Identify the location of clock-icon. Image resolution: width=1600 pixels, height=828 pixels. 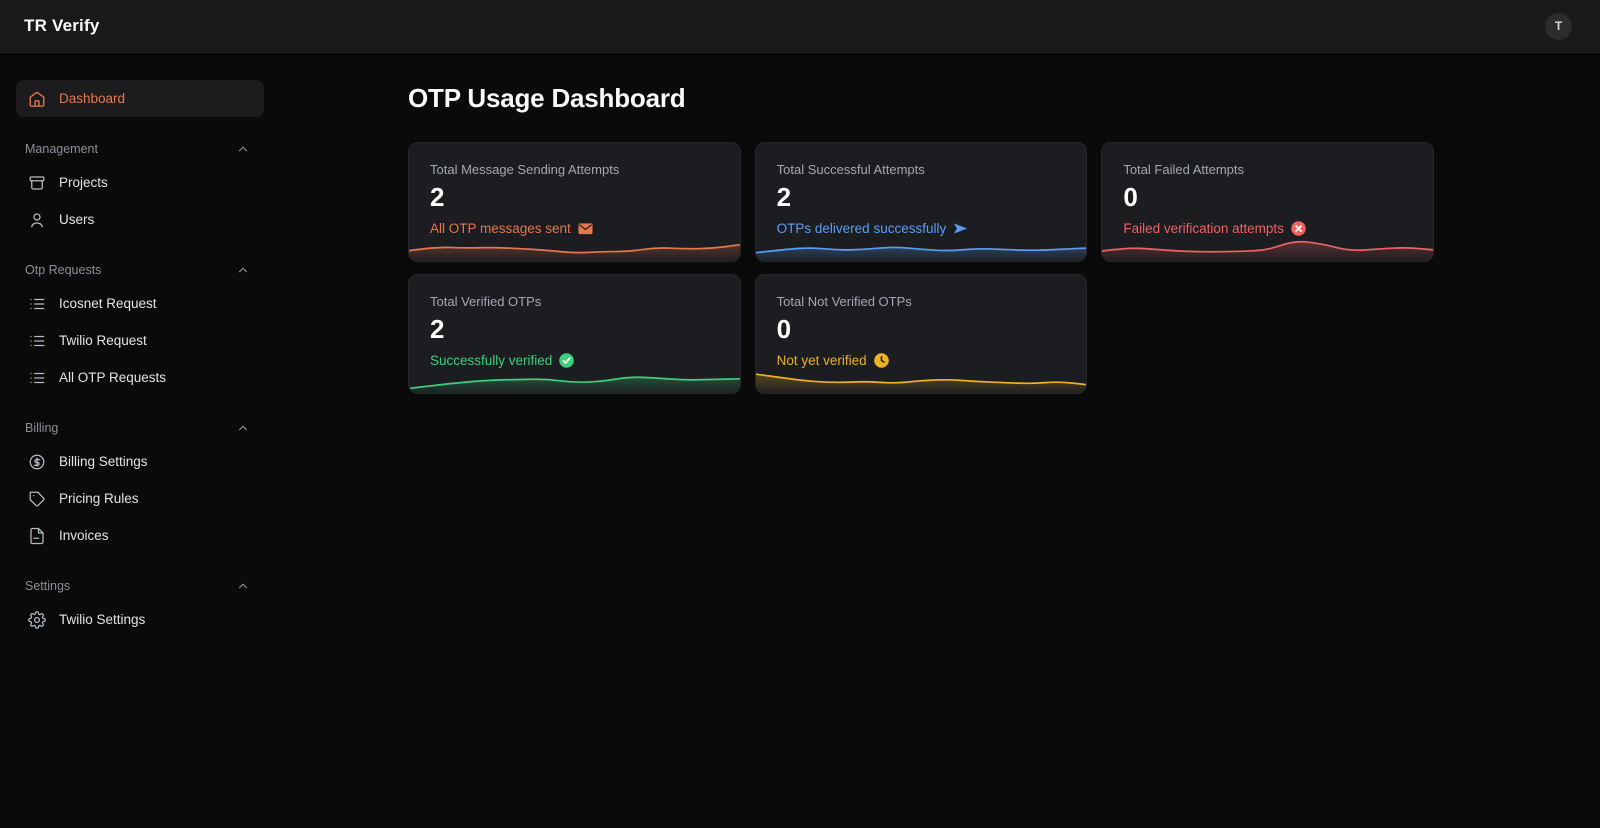
(881, 360).